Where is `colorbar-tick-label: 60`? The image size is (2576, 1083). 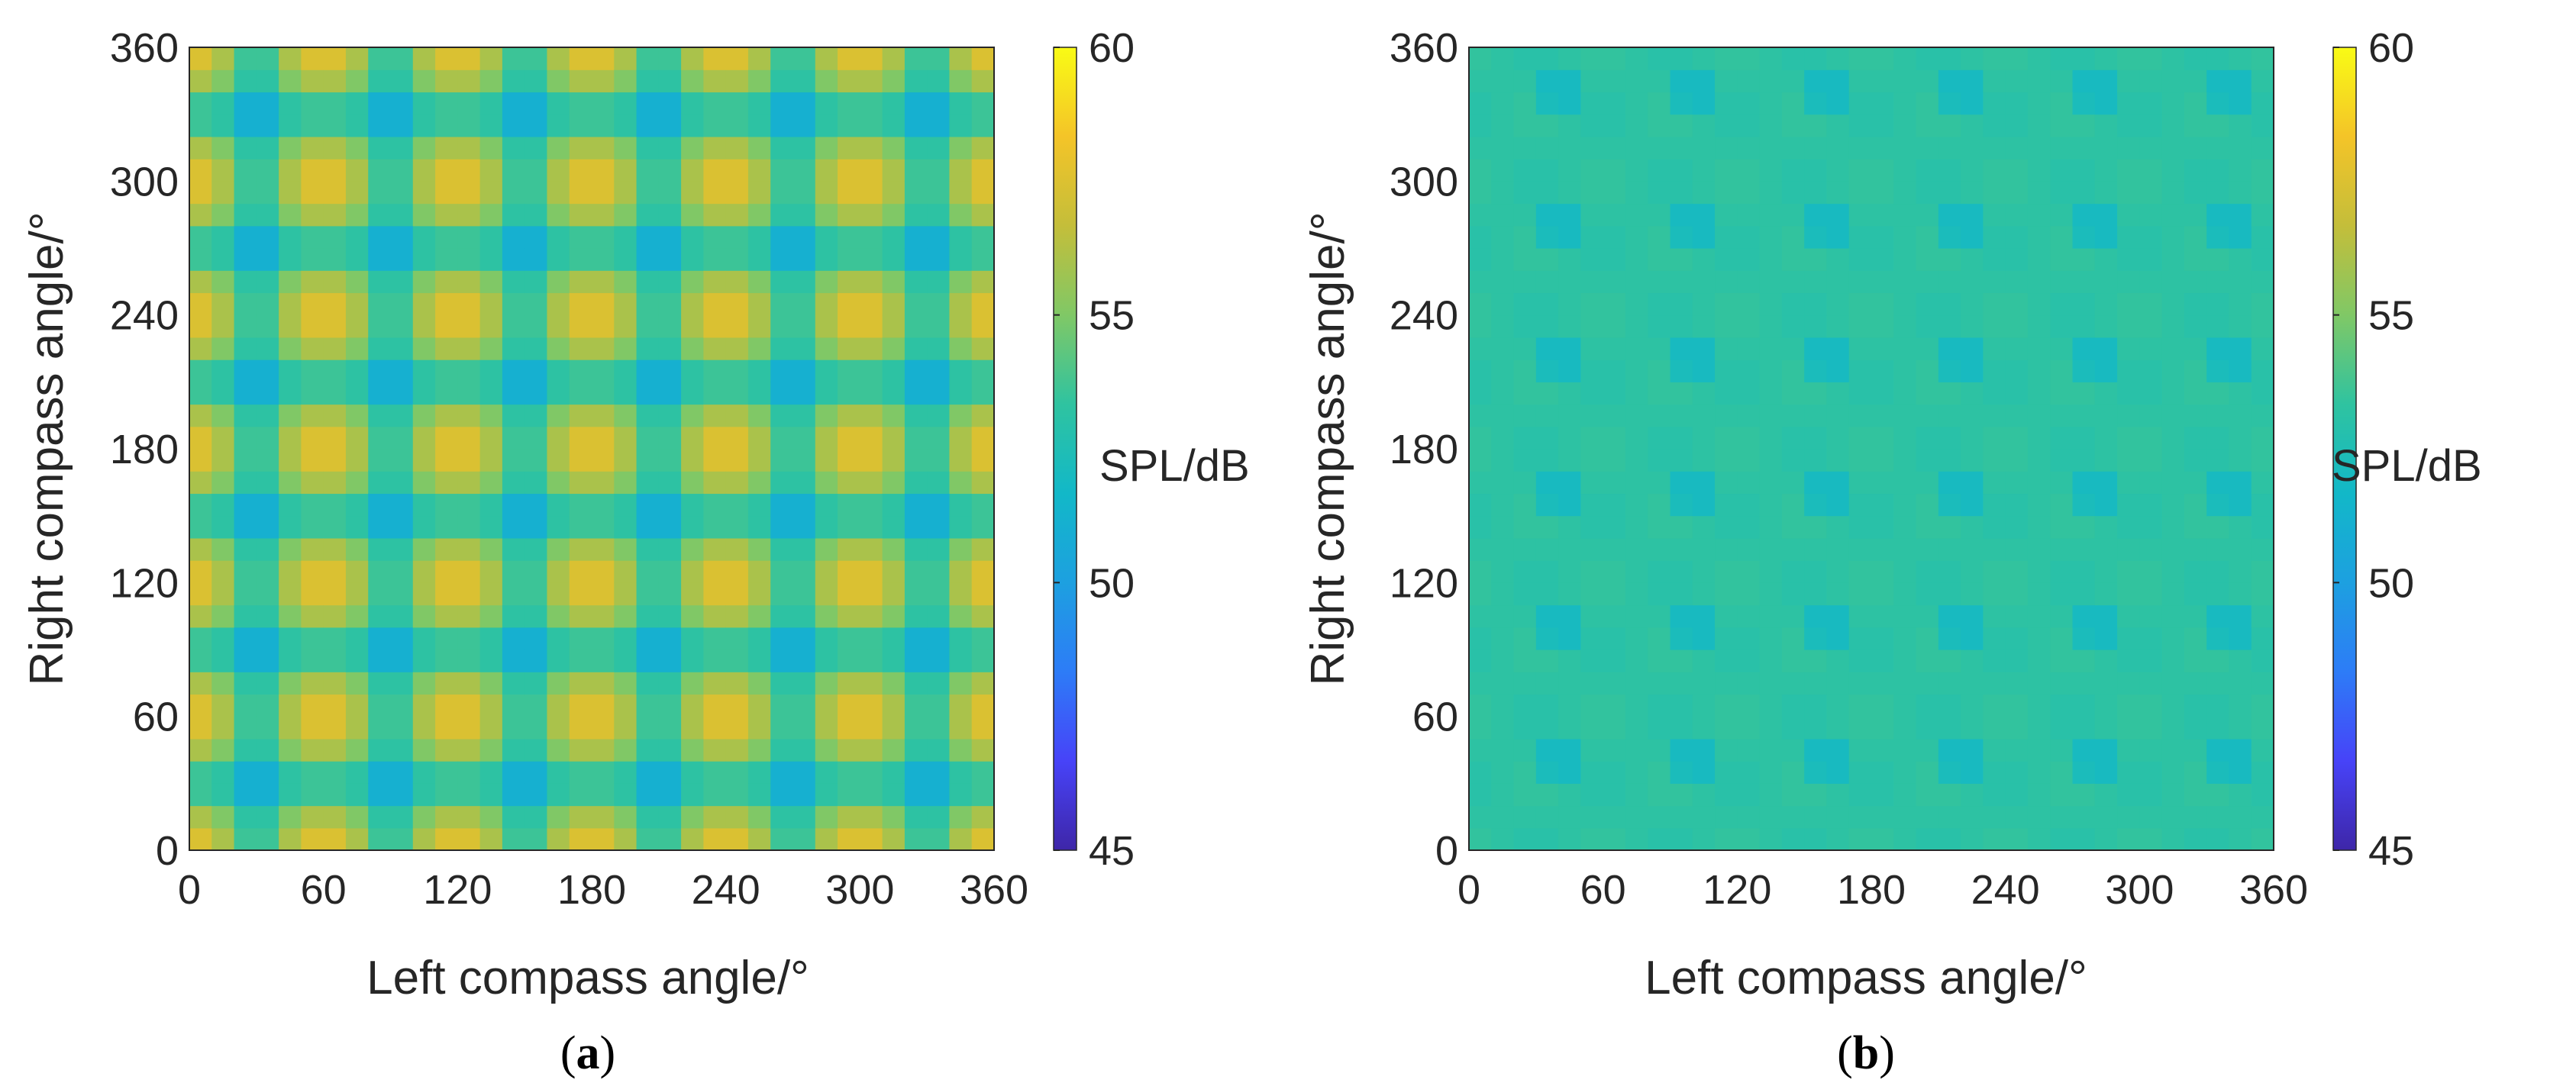
colorbar-tick-label: 60 is located at coordinates (1112, 48).